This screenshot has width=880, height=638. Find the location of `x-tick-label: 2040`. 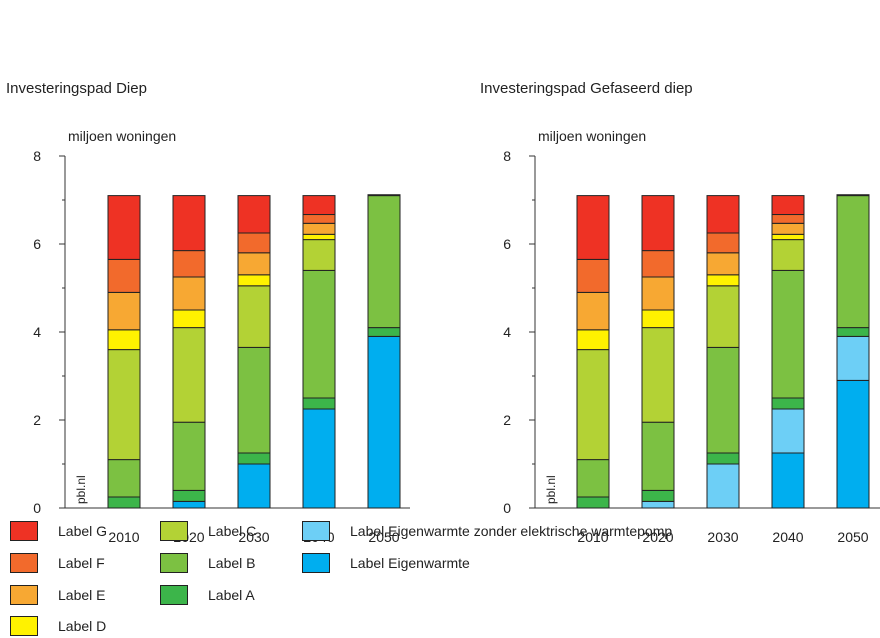

x-tick-label: 2040 is located at coordinates (787, 537).